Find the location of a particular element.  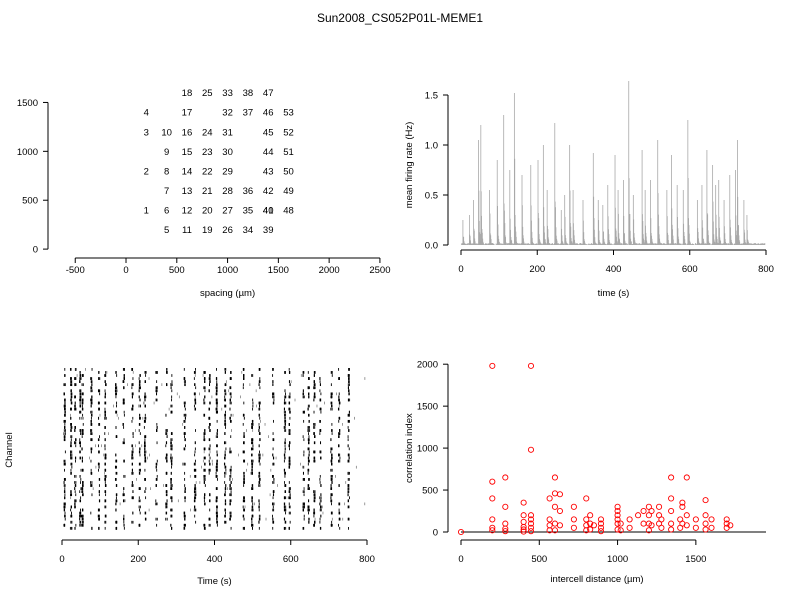

electrode-label: 42 is located at coordinates (268, 191).